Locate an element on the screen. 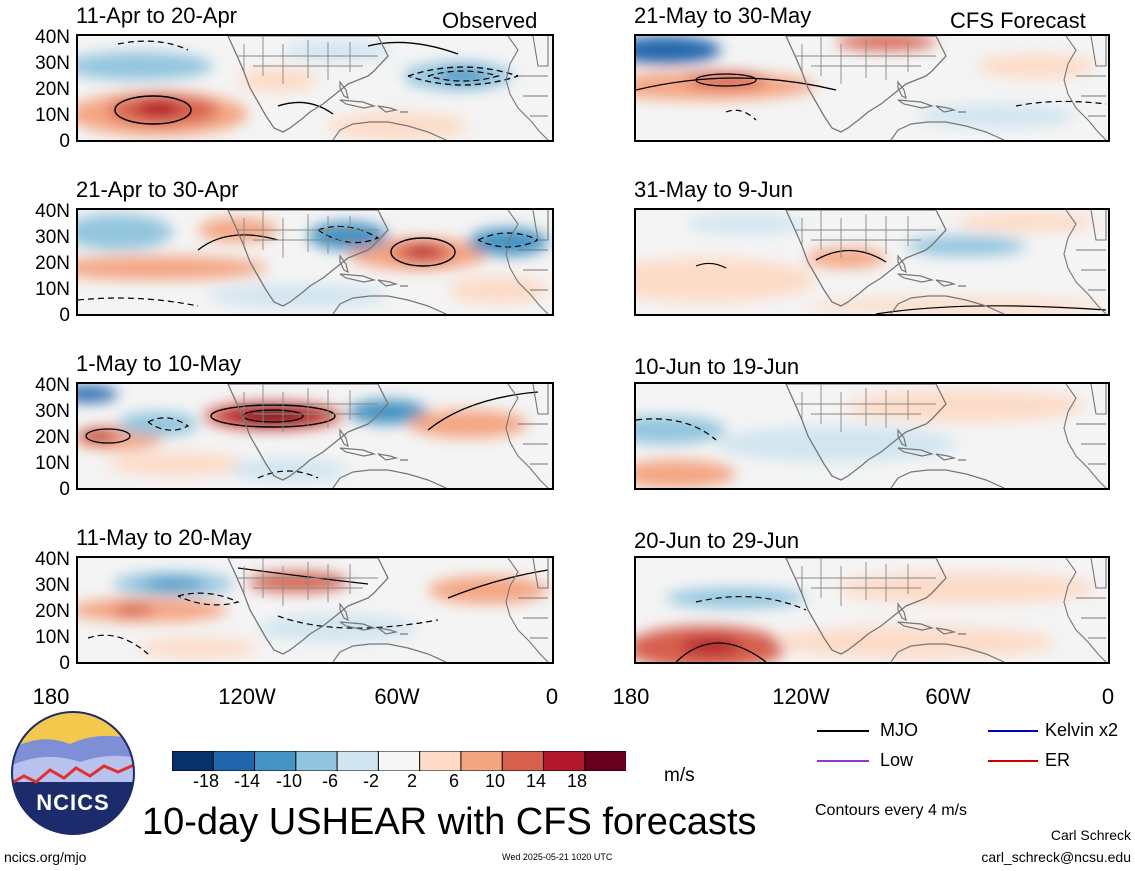  panel-title-observed-2: 21-Apr to 30-Apr is located at coordinates (157, 189).